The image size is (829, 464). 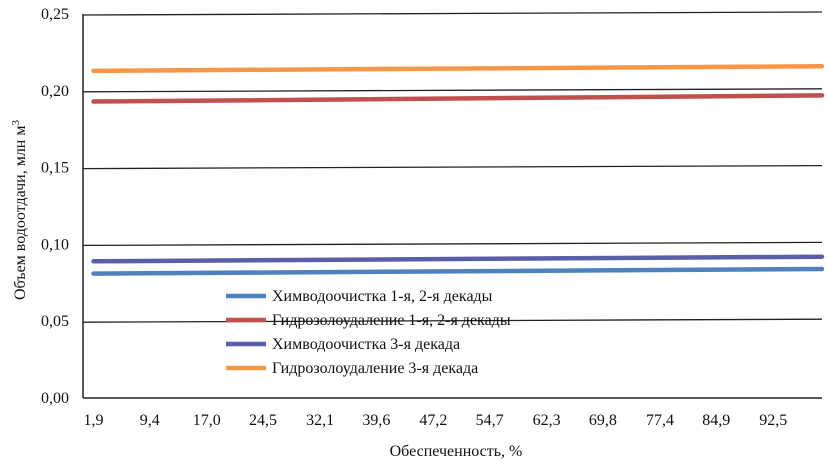 What do you see at coordinates (55, 14) in the screenshot?
I see `y-tick-label: 0,25` at bounding box center [55, 14].